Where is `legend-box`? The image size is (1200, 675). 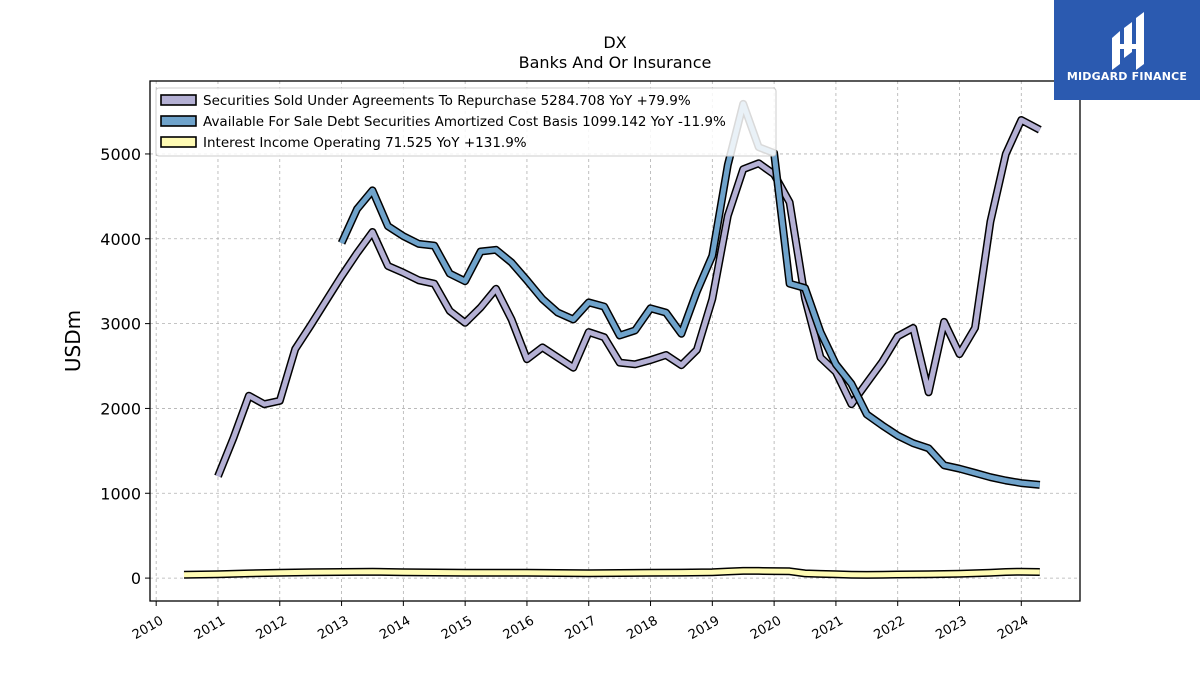 legend-box is located at coordinates (466, 122).